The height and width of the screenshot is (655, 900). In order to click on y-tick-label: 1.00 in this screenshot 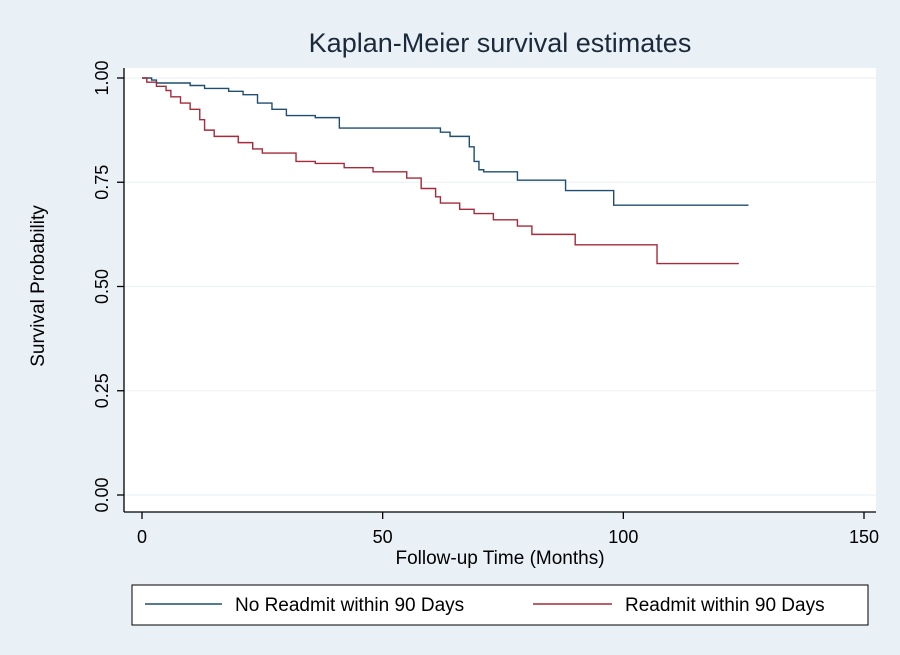, I will do `click(102, 77)`.